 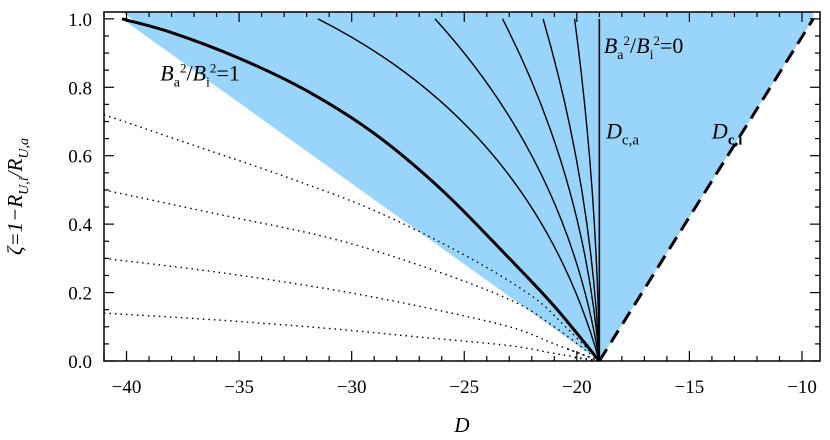 I want to click on x-axis-label: D, so click(x=461, y=425).